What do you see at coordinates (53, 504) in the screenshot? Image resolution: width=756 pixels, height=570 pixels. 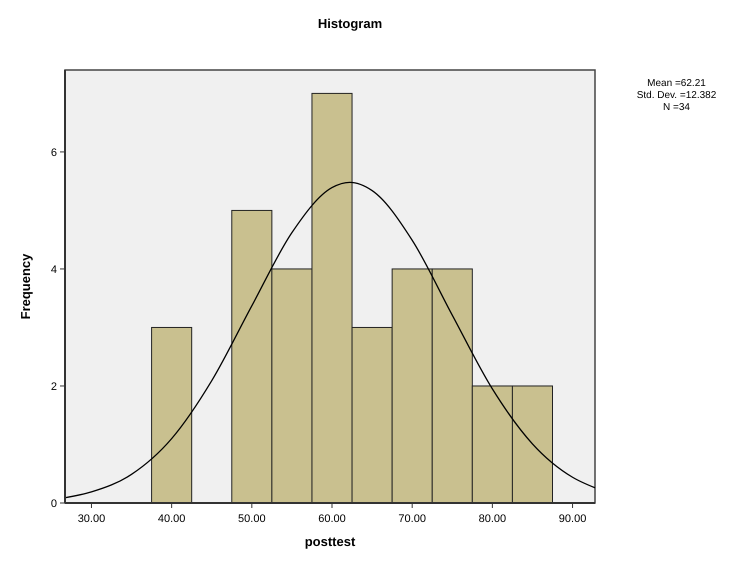 I see `y-tick-label: 0` at bounding box center [53, 504].